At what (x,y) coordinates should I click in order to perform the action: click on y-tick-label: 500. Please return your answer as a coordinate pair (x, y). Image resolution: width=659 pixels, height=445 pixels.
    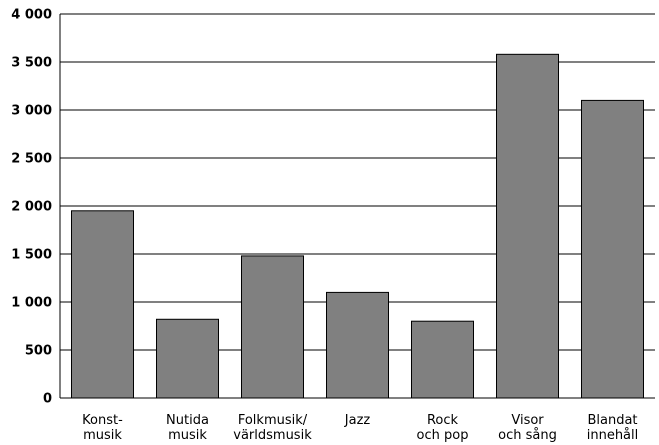
    Looking at the image, I should click on (38, 351).